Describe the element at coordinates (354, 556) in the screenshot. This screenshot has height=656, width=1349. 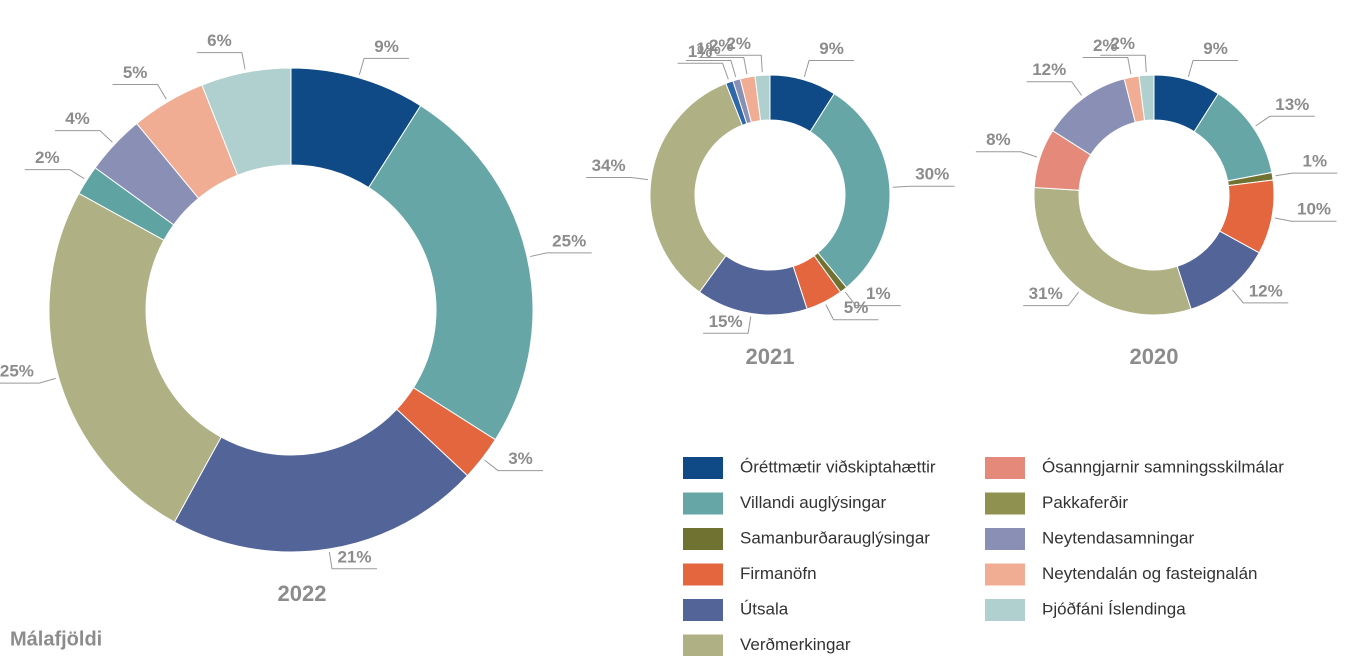
I see `data-label: 21%` at that location.